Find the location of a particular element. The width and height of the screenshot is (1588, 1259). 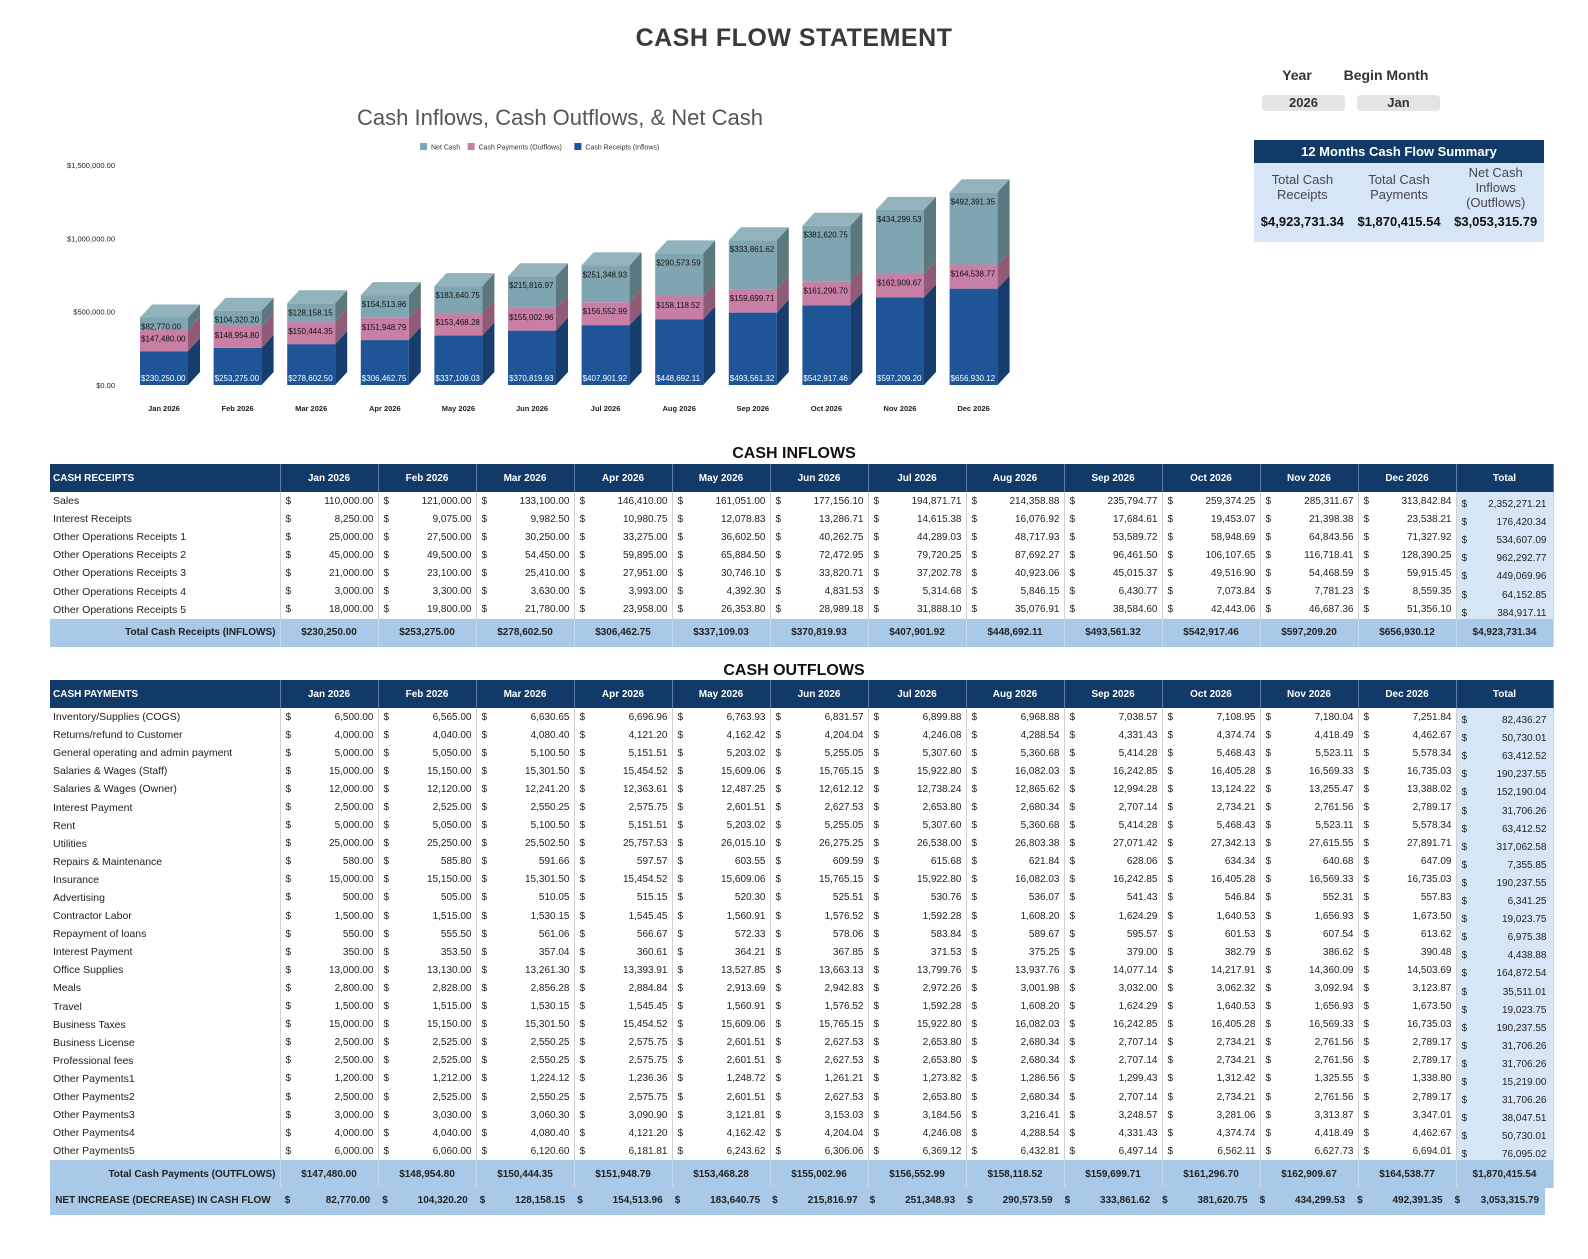

amount-cell: 390.48 is located at coordinates (1407, 952).